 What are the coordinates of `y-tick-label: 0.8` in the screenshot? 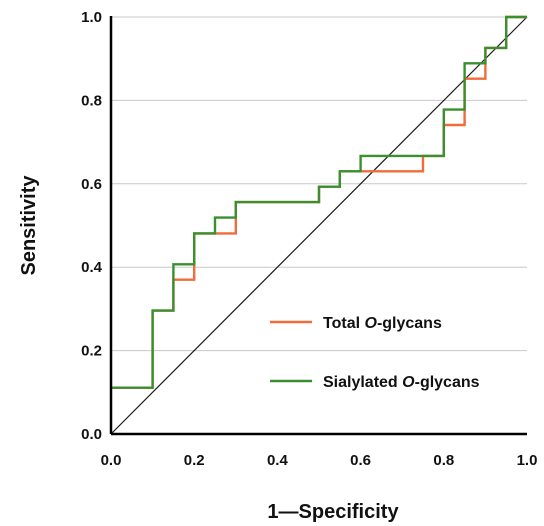 It's located at (91, 100).